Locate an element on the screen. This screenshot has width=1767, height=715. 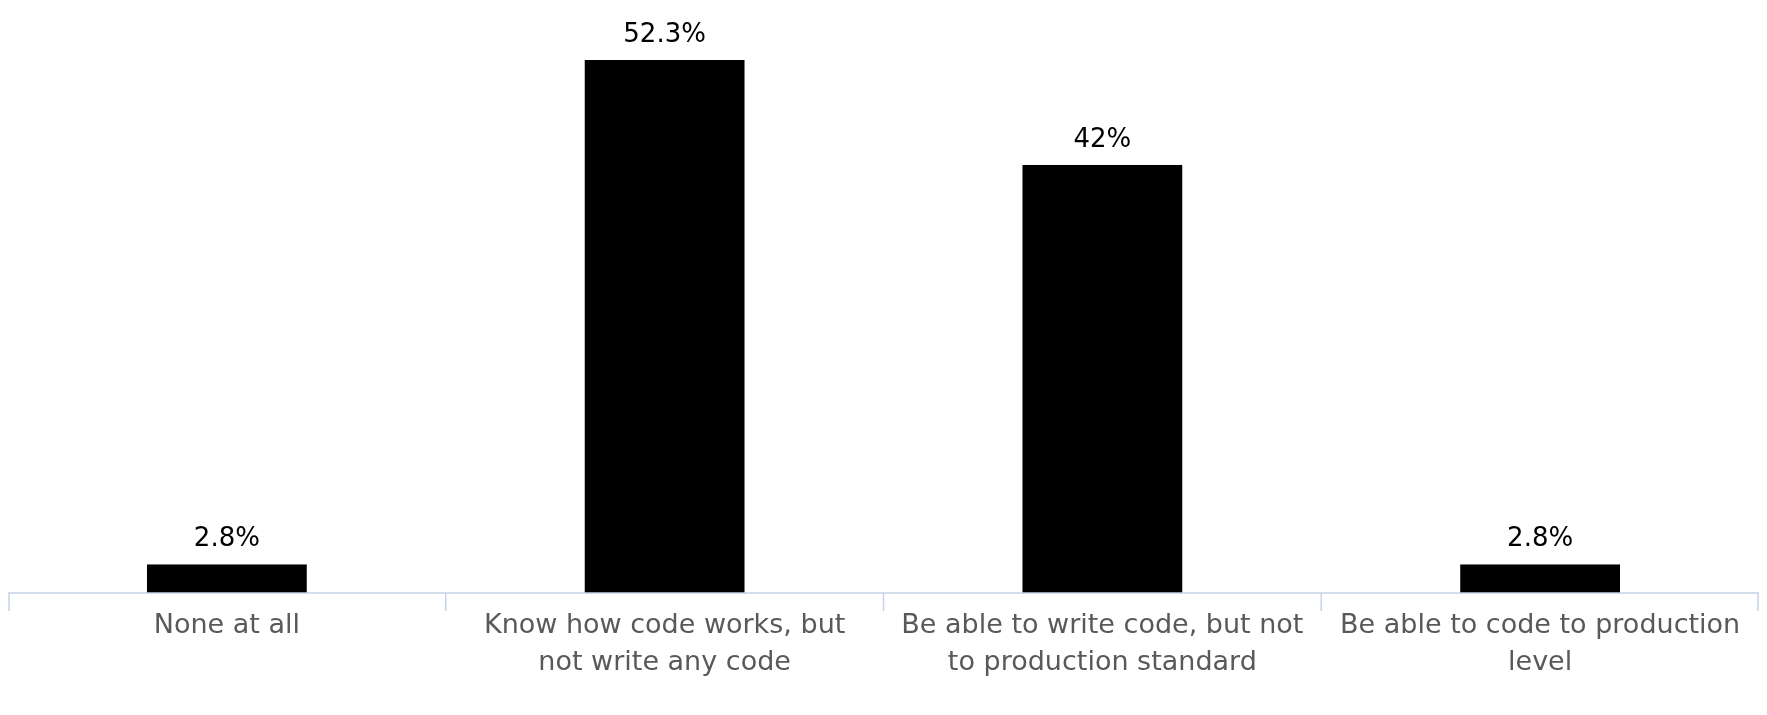
x-tick-label: Know how code works, but not write any code is located at coordinates (664, 642).